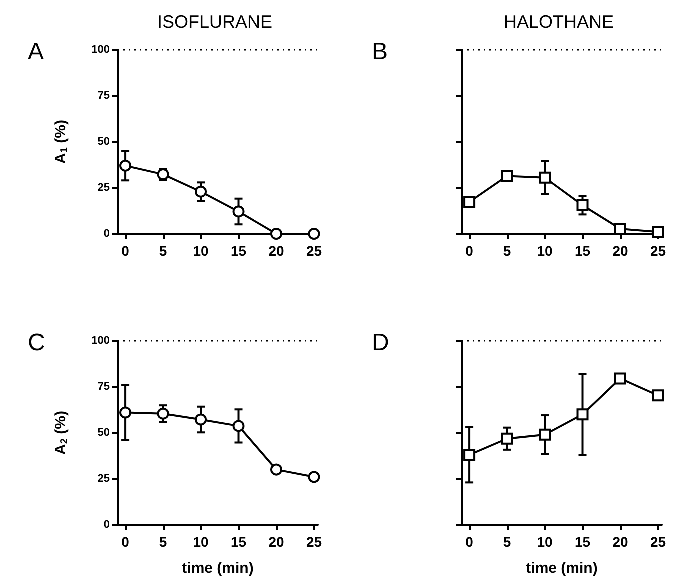 The width and height of the screenshot is (688, 581). What do you see at coordinates (380, 52) in the screenshot?
I see `text: B` at bounding box center [380, 52].